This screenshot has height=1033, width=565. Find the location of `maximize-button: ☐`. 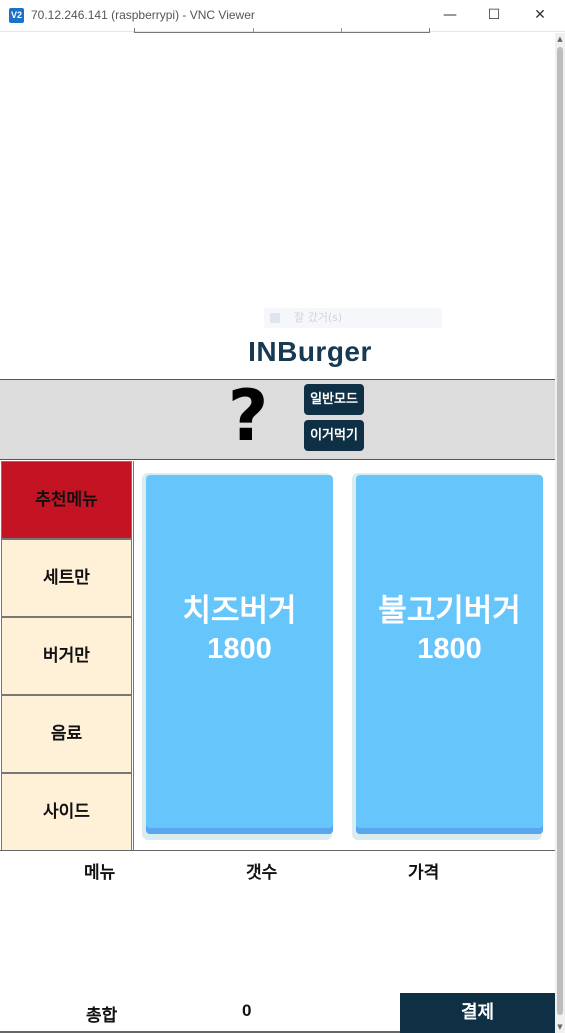

maximize-button: ☐ is located at coordinates (494, 15).